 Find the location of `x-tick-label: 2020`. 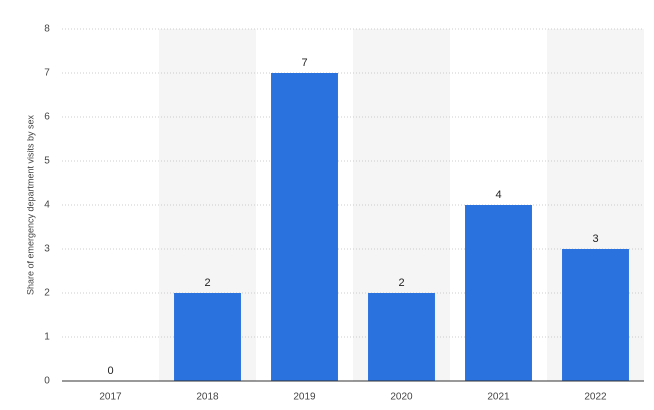

x-tick-label: 2020 is located at coordinates (401, 397).